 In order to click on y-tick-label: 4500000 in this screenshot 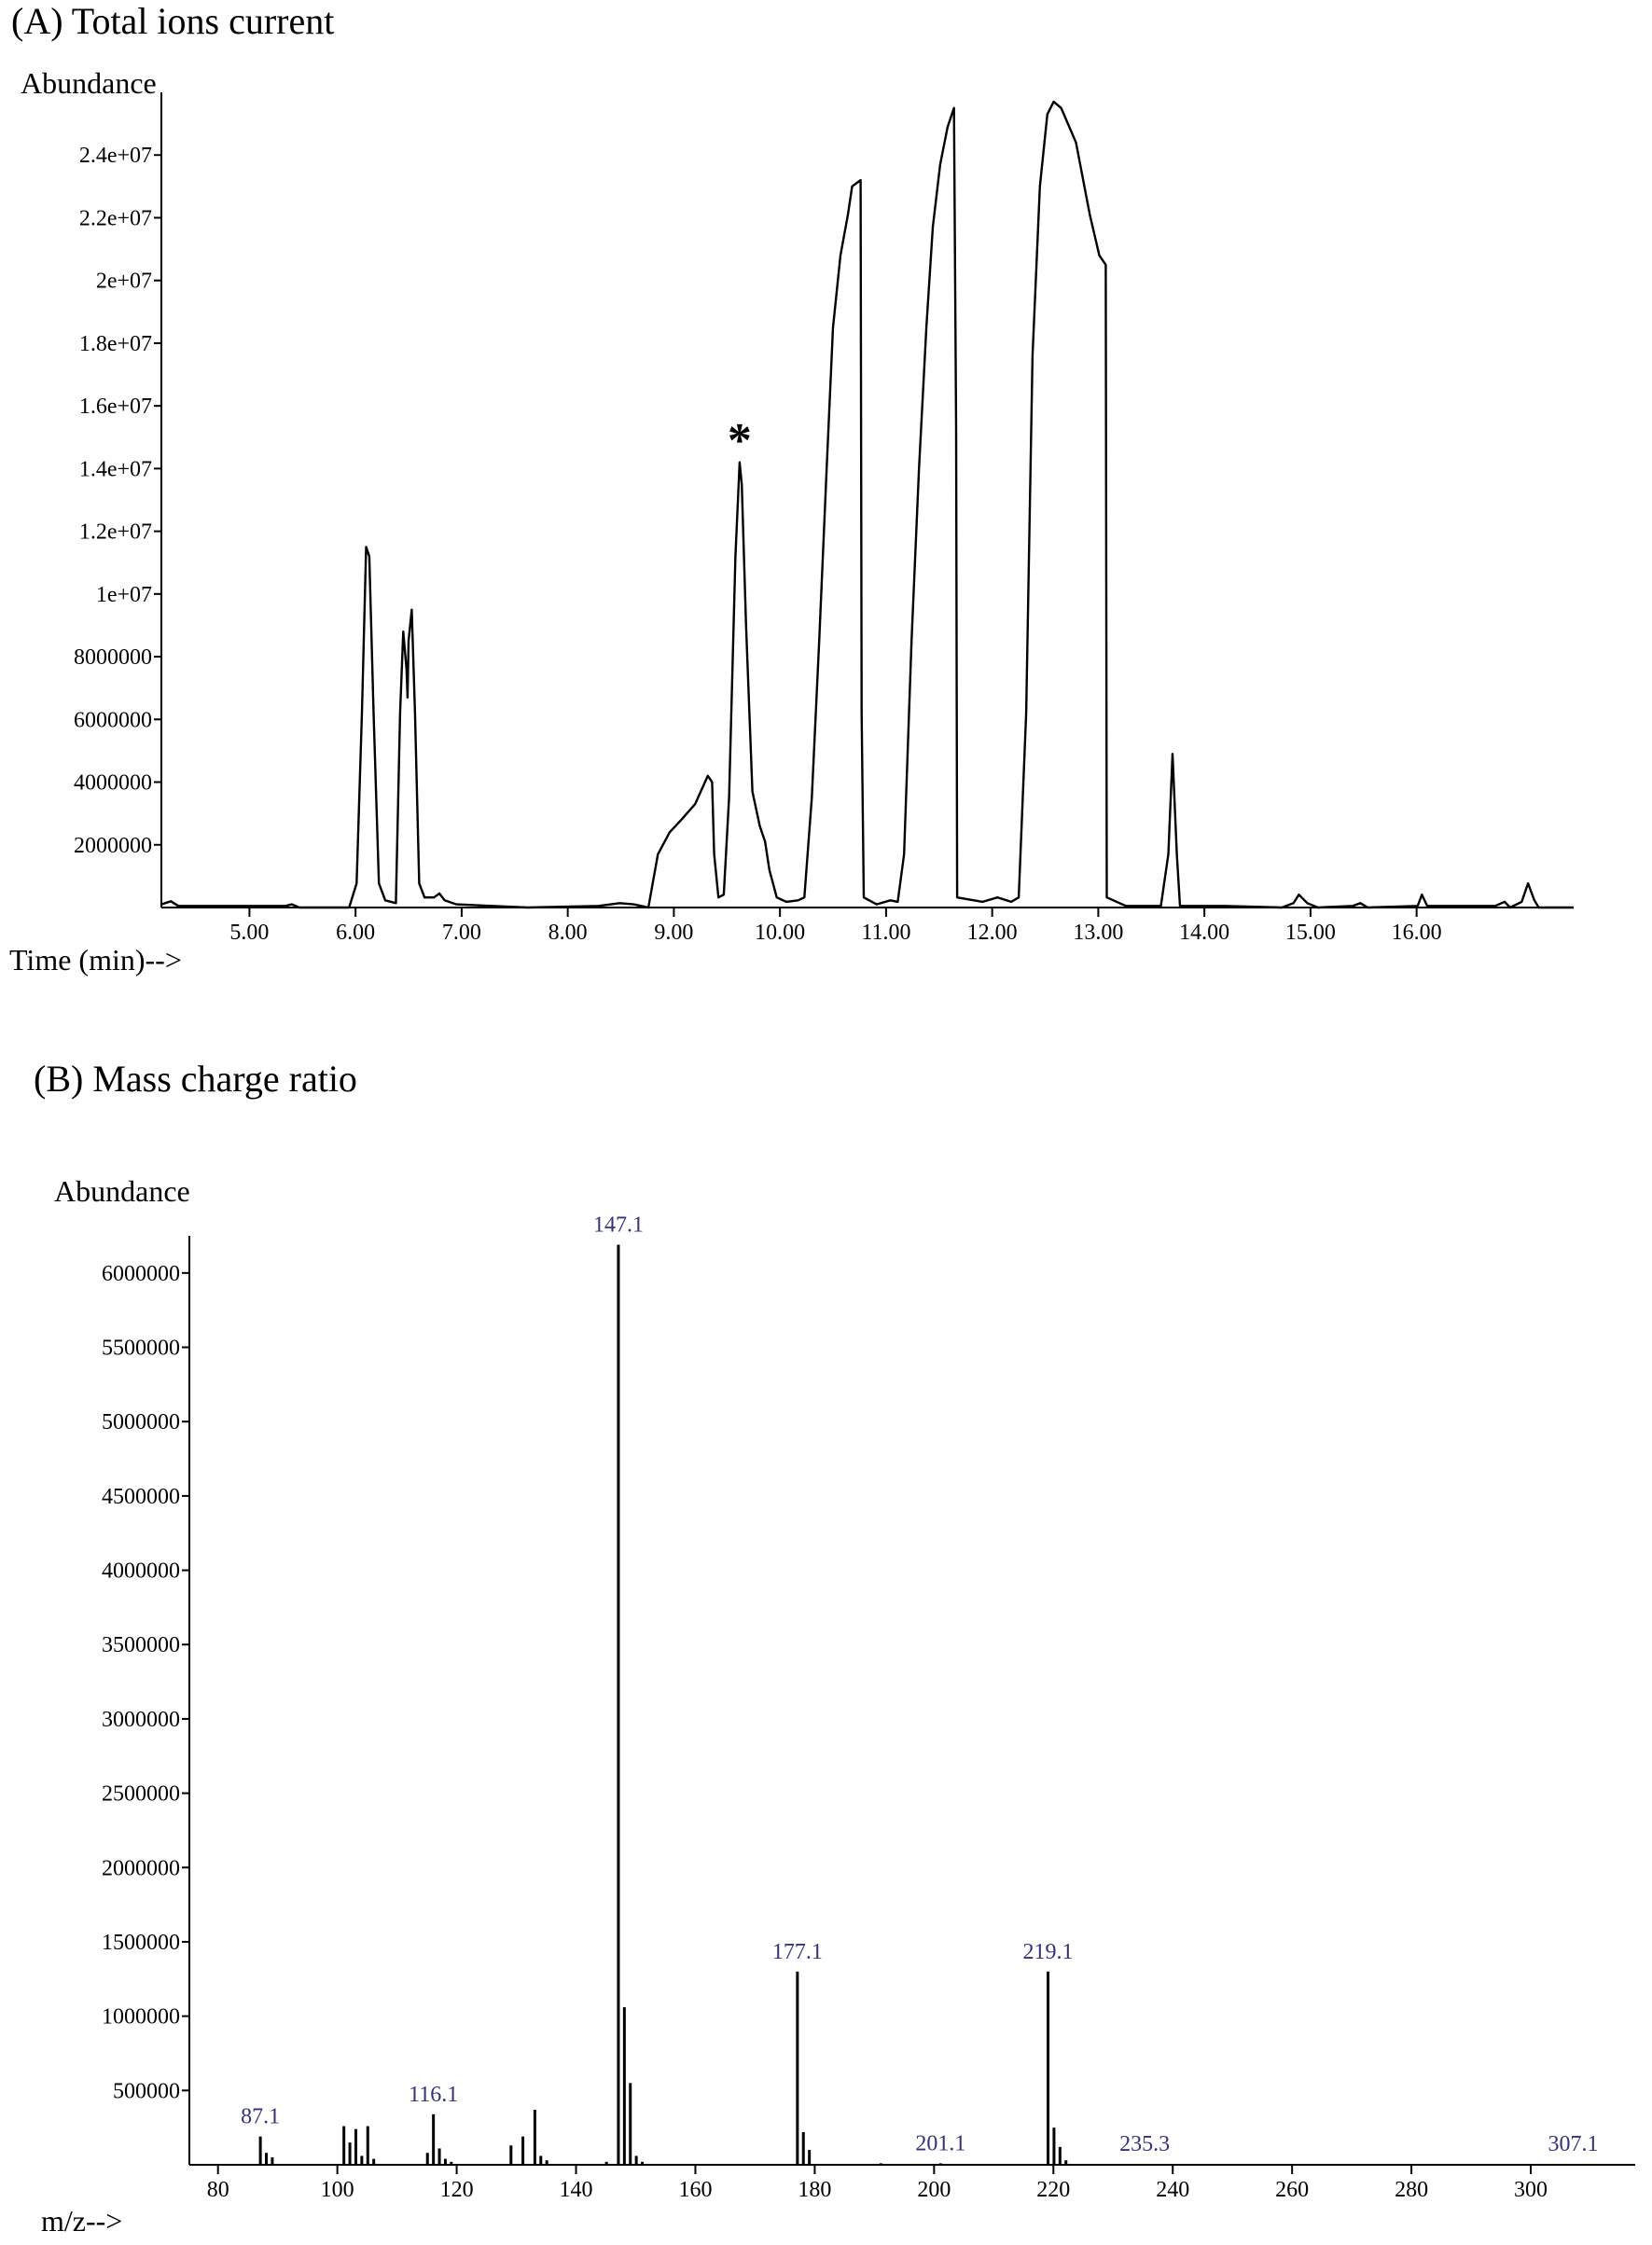, I will do `click(141, 1497)`.